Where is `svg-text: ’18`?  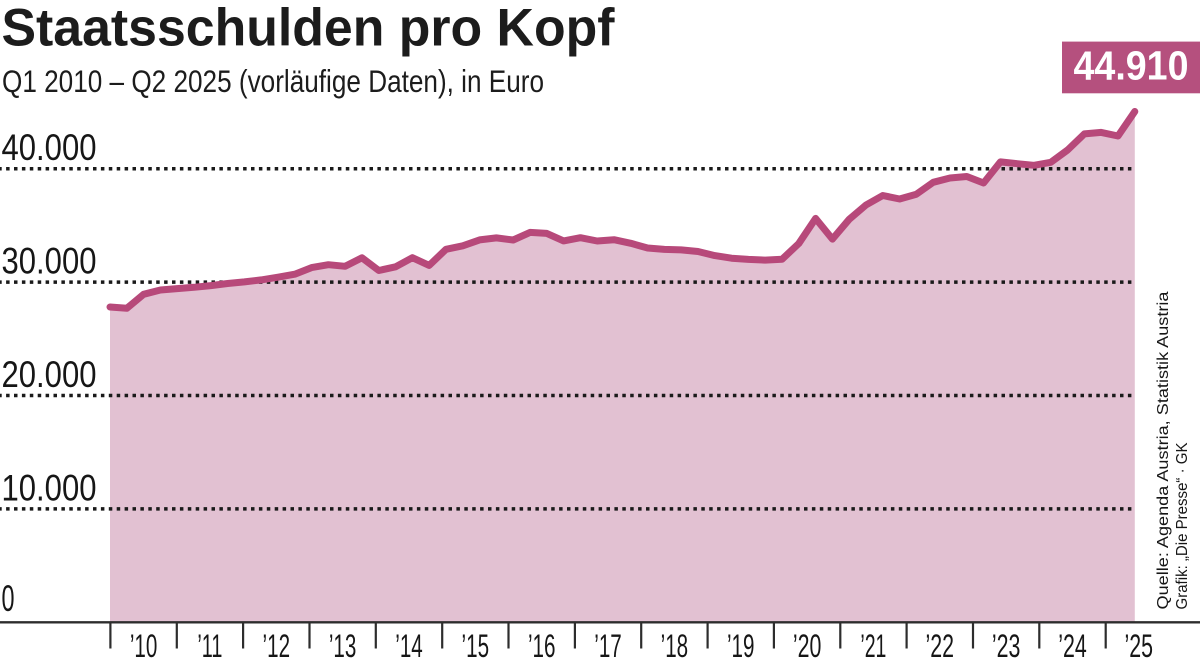
svg-text: ’18 is located at coordinates (675, 644).